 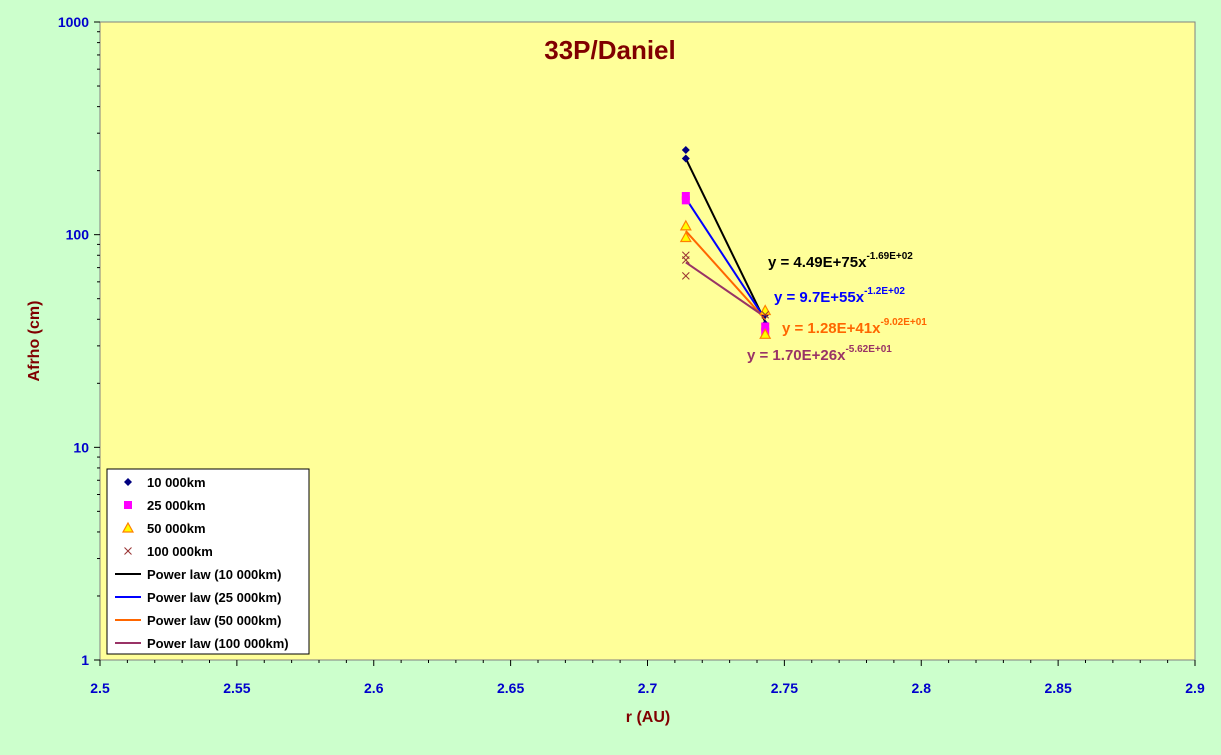 I want to click on y-tick-label: 10, so click(x=81, y=447).